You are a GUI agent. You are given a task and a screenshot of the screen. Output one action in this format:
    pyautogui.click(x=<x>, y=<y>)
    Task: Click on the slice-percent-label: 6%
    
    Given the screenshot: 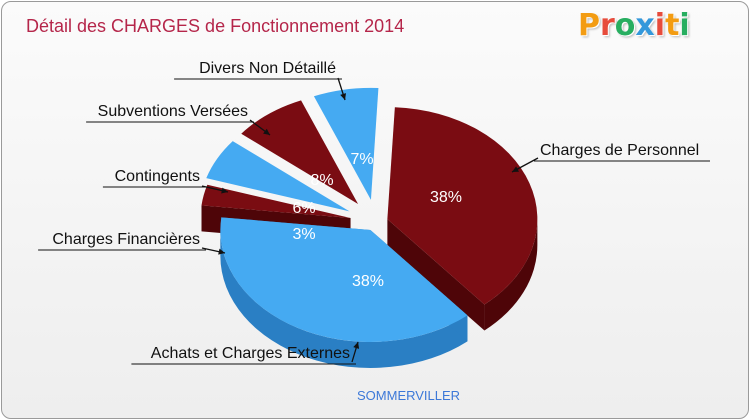 What is the action you would take?
    pyautogui.click(x=303, y=208)
    